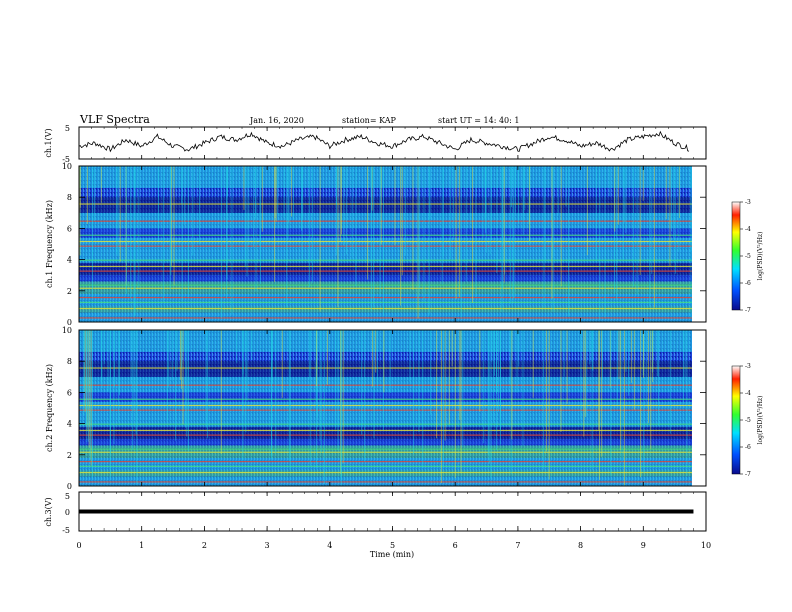  I want to click on station-label: station= KAP, so click(369, 120).